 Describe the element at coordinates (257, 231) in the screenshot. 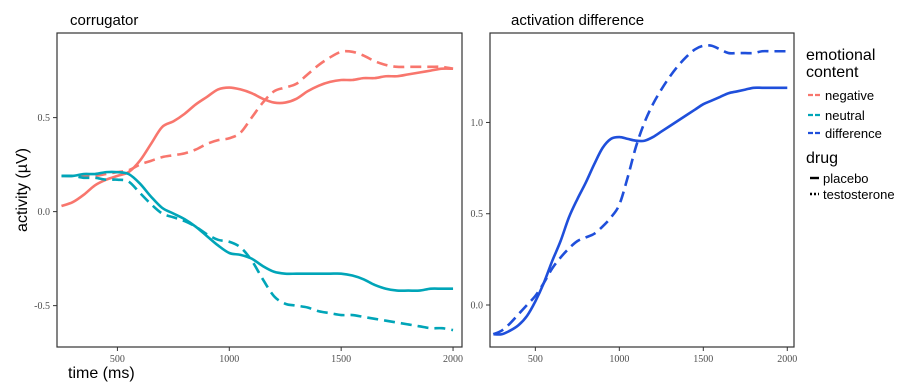

I see `series-line-neutral-placebo` at that location.